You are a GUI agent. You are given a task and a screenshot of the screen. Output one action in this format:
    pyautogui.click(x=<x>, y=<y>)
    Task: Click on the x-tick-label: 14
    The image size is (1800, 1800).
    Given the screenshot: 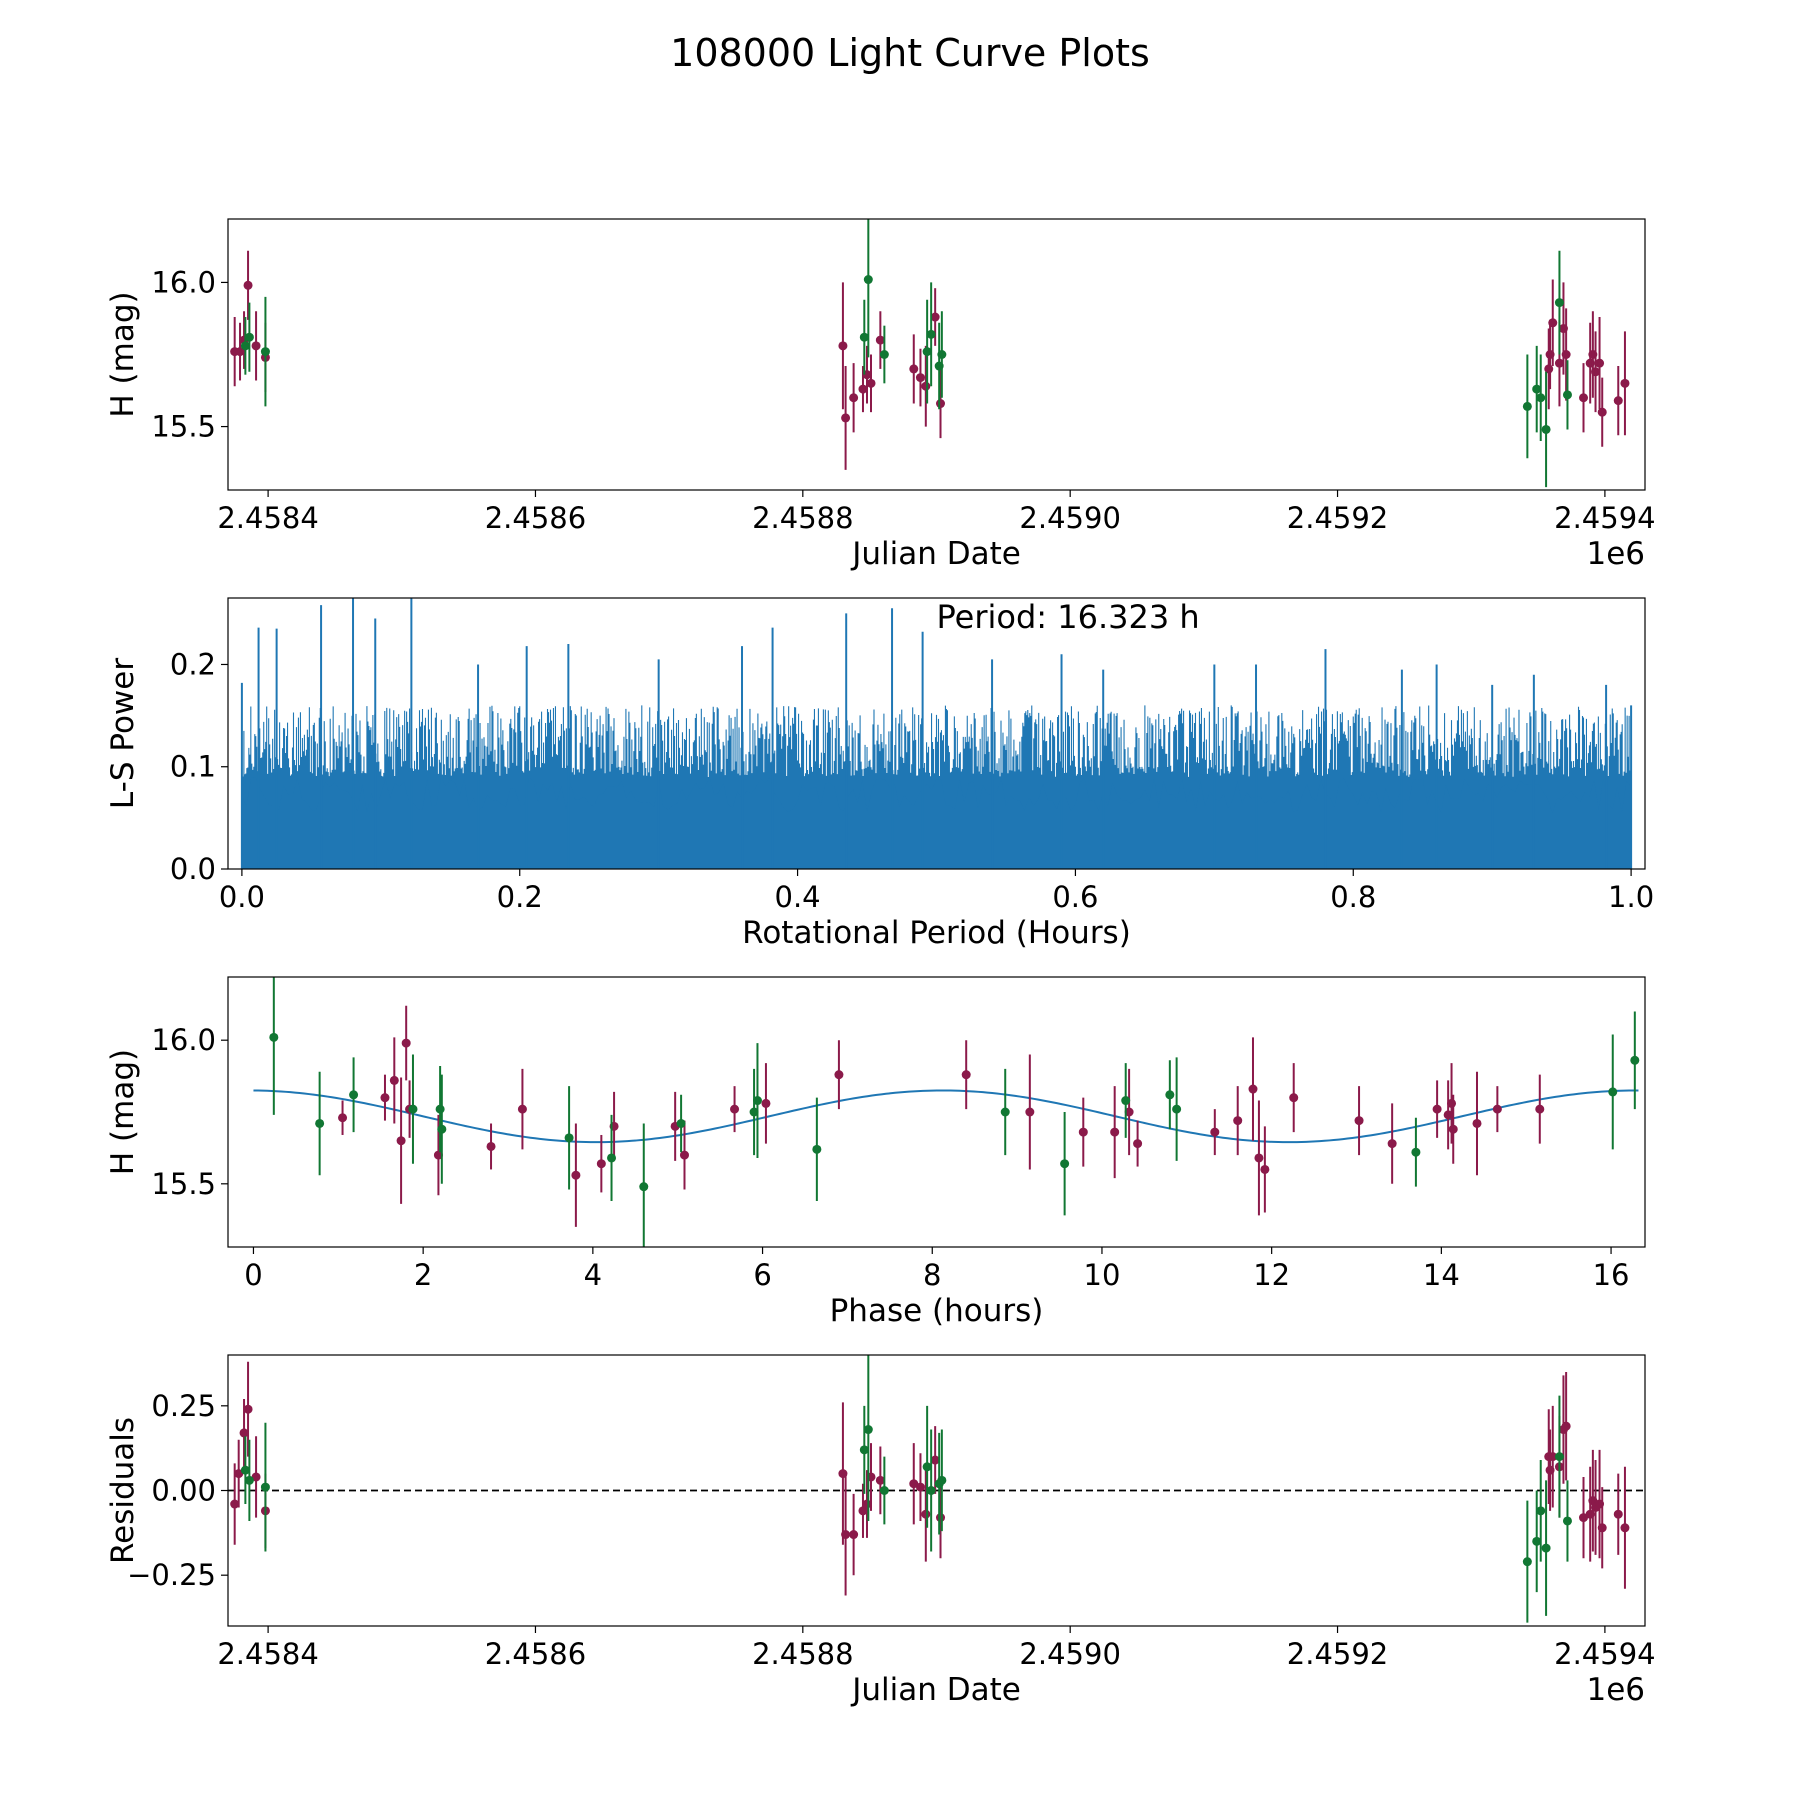 What is the action you would take?
    pyautogui.click(x=1441, y=1275)
    